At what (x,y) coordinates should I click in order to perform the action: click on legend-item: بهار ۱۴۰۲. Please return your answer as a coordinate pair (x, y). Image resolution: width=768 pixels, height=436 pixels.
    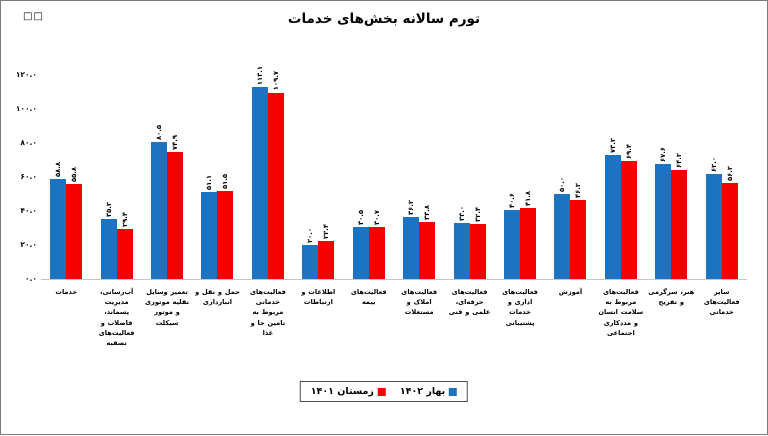
    Looking at the image, I should click on (428, 391).